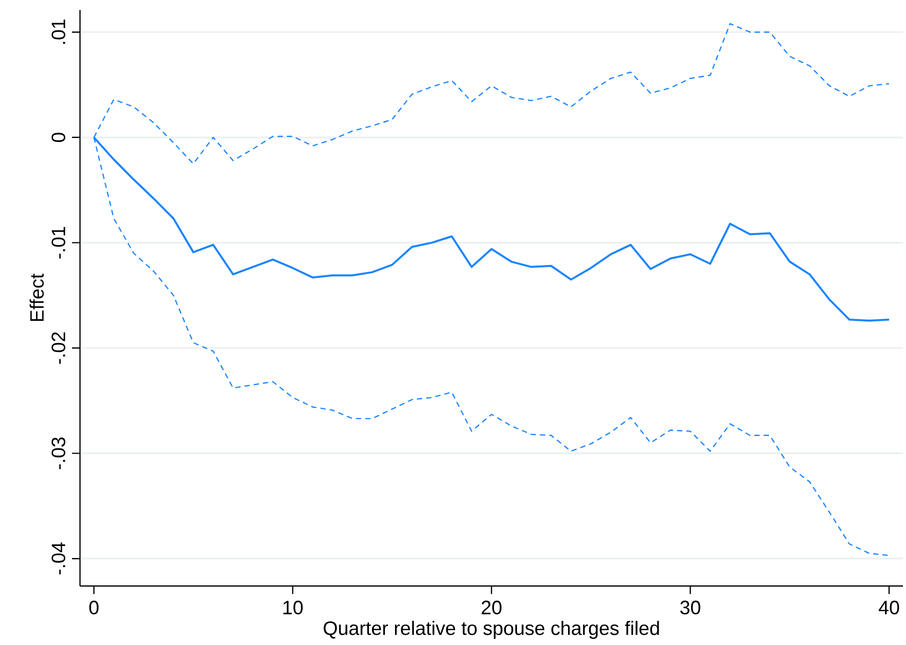  Describe the element at coordinates (59, 242) in the screenshot. I see `y-tick-label: -.01` at that location.